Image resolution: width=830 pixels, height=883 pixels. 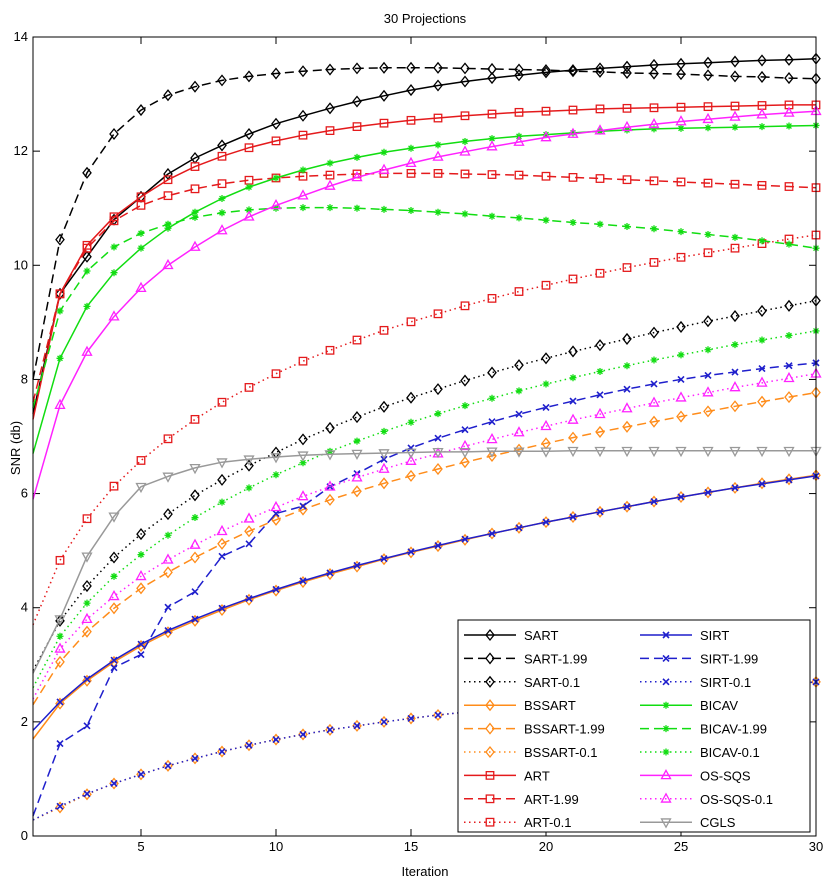 I want to click on x-tick-label: 10, so click(x=276, y=846).